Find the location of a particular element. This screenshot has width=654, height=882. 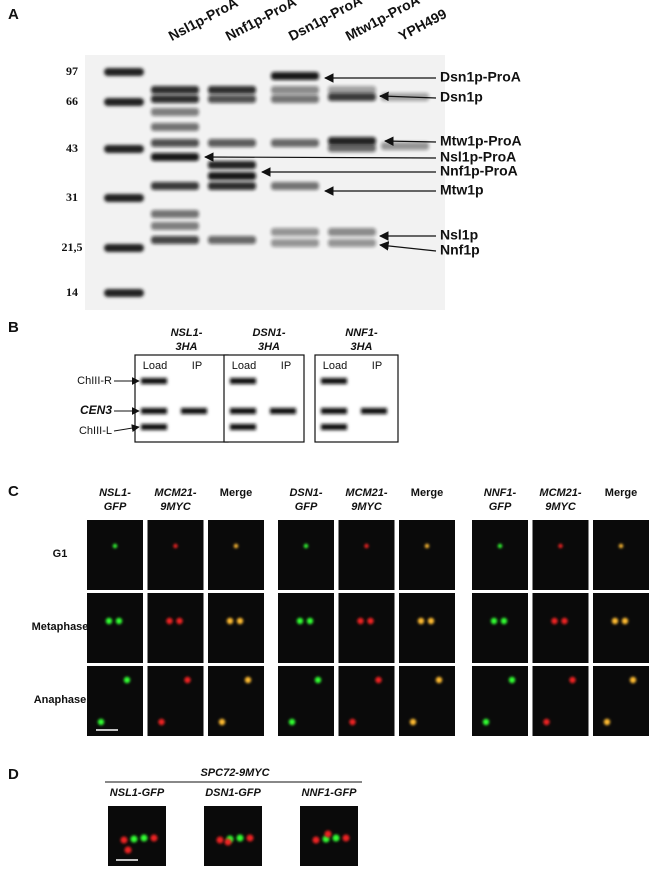

label: Nnf1p is located at coordinates (460, 250).